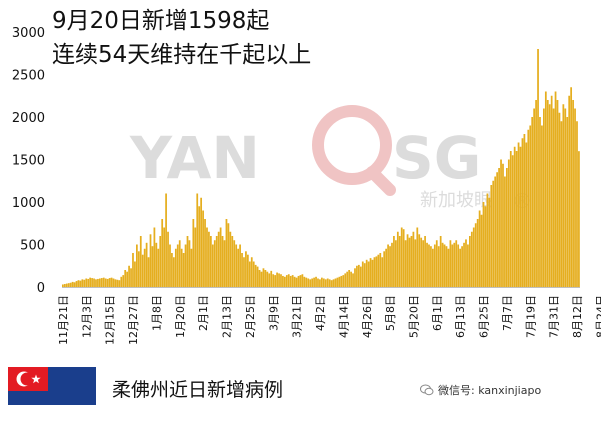 The height and width of the screenshot is (423, 601). What do you see at coordinates (28, 203) in the screenshot?
I see `y-tick-label: 1000` at bounding box center [28, 203].